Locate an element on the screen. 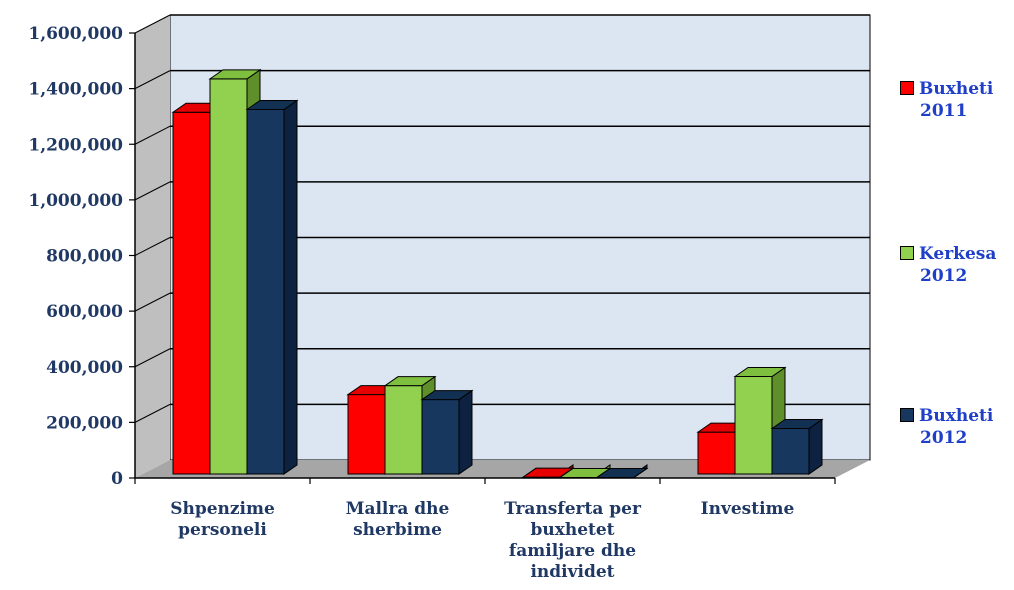  floor is located at coordinates (502, 469).